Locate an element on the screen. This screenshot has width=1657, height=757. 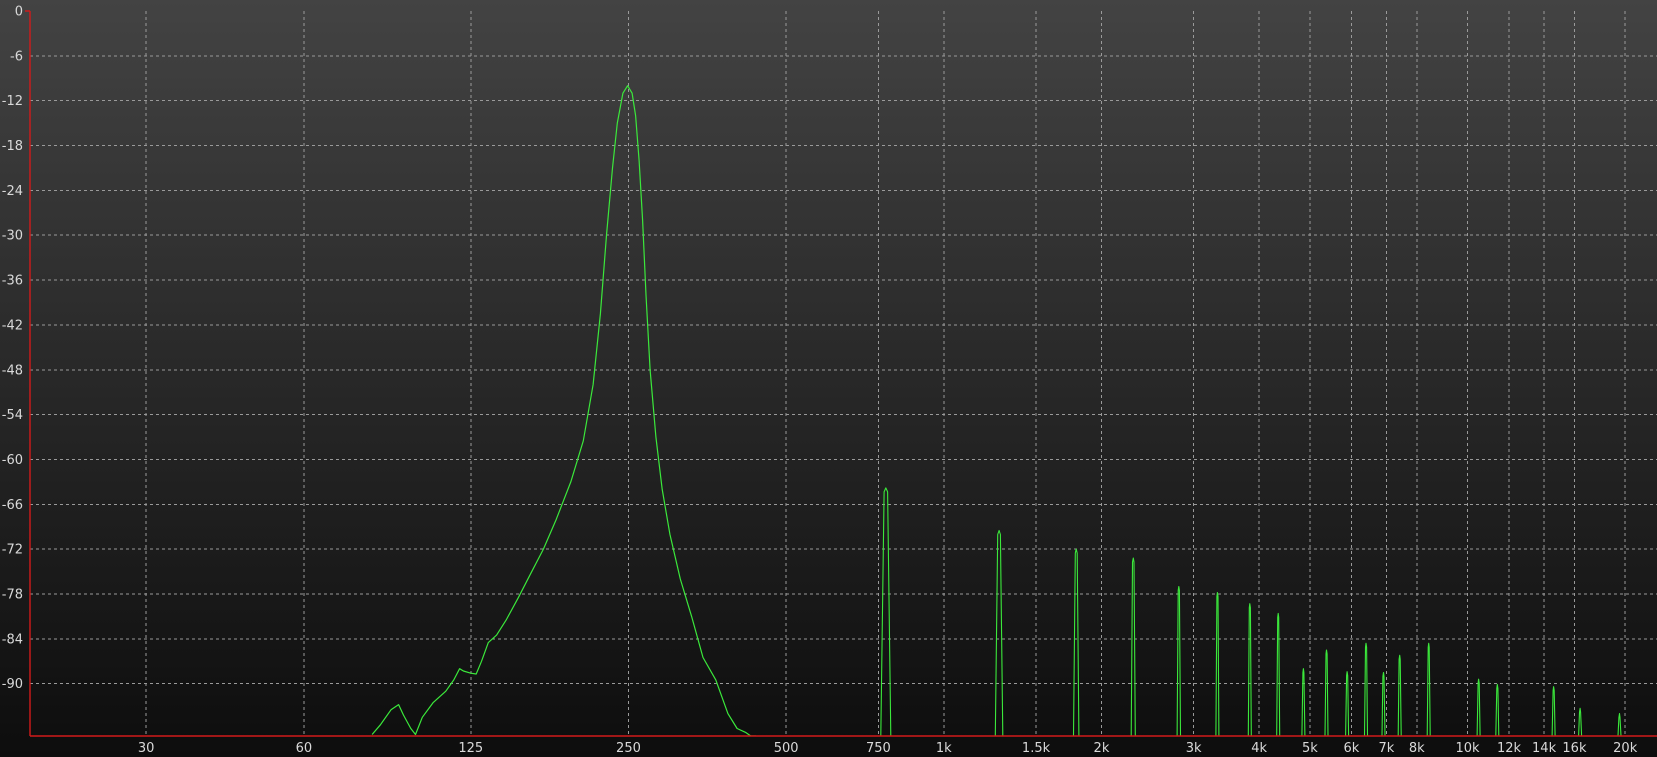
y-tick-label: -72 is located at coordinates (12, 550).